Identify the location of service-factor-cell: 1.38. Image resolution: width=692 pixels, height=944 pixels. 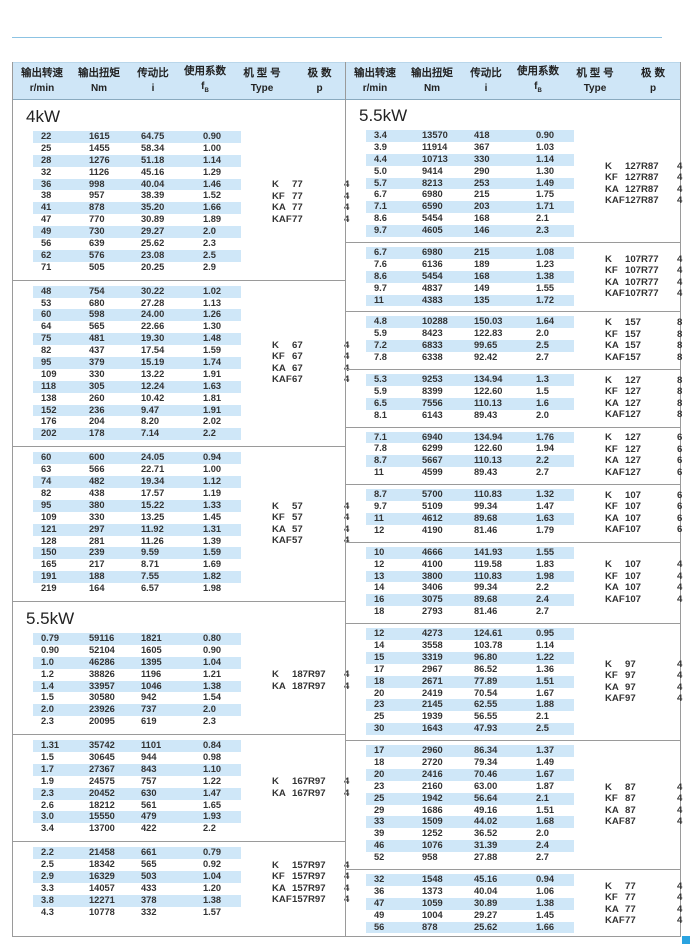
(212, 899).